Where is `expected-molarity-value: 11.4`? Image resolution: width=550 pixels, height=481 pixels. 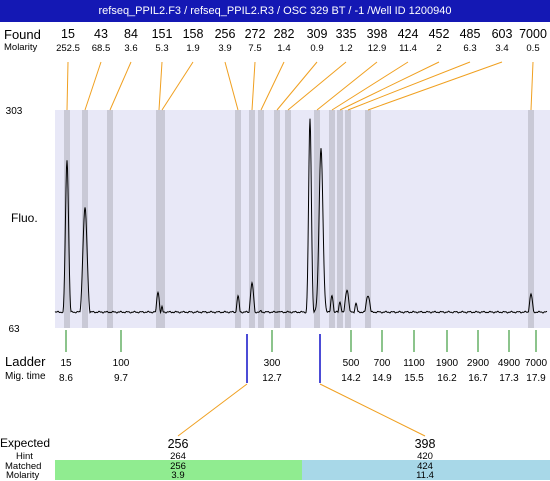 expected-molarity-value: 11.4 is located at coordinates (425, 475).